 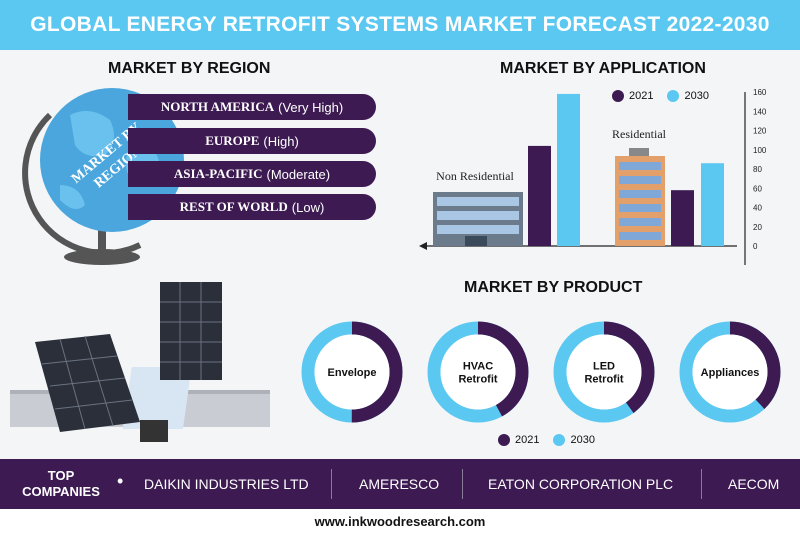 I want to click on donut-2021-hvac-retrofit, so click(x=478, y=372).